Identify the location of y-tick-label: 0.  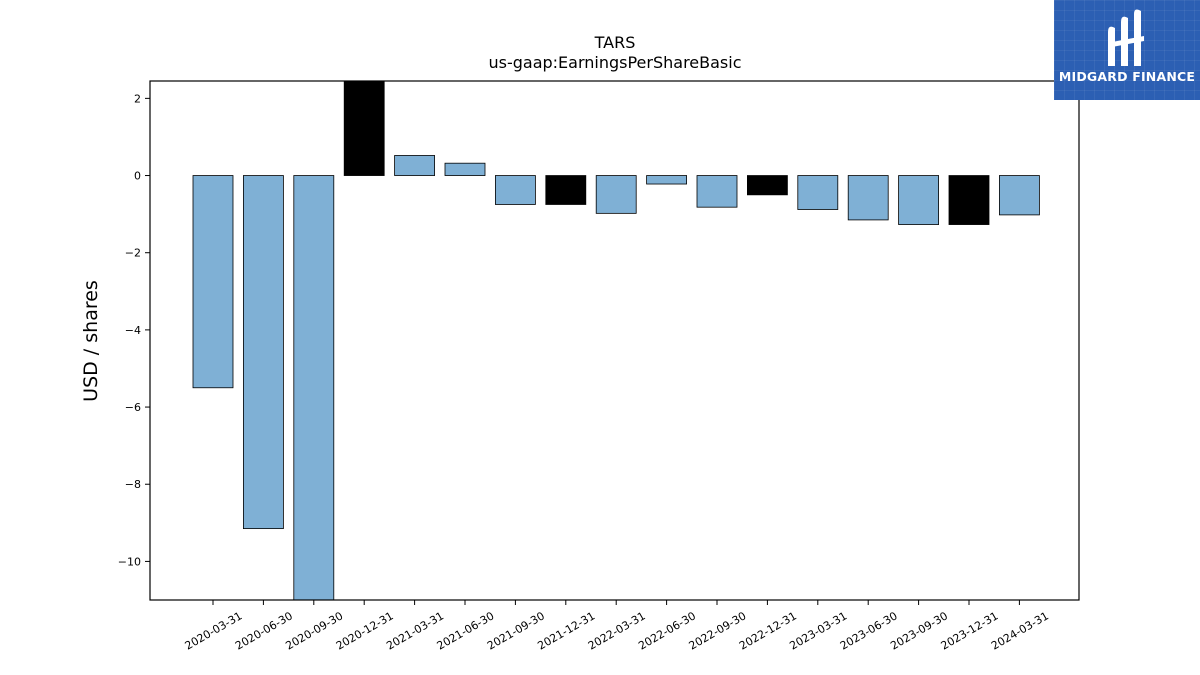
(137, 176).